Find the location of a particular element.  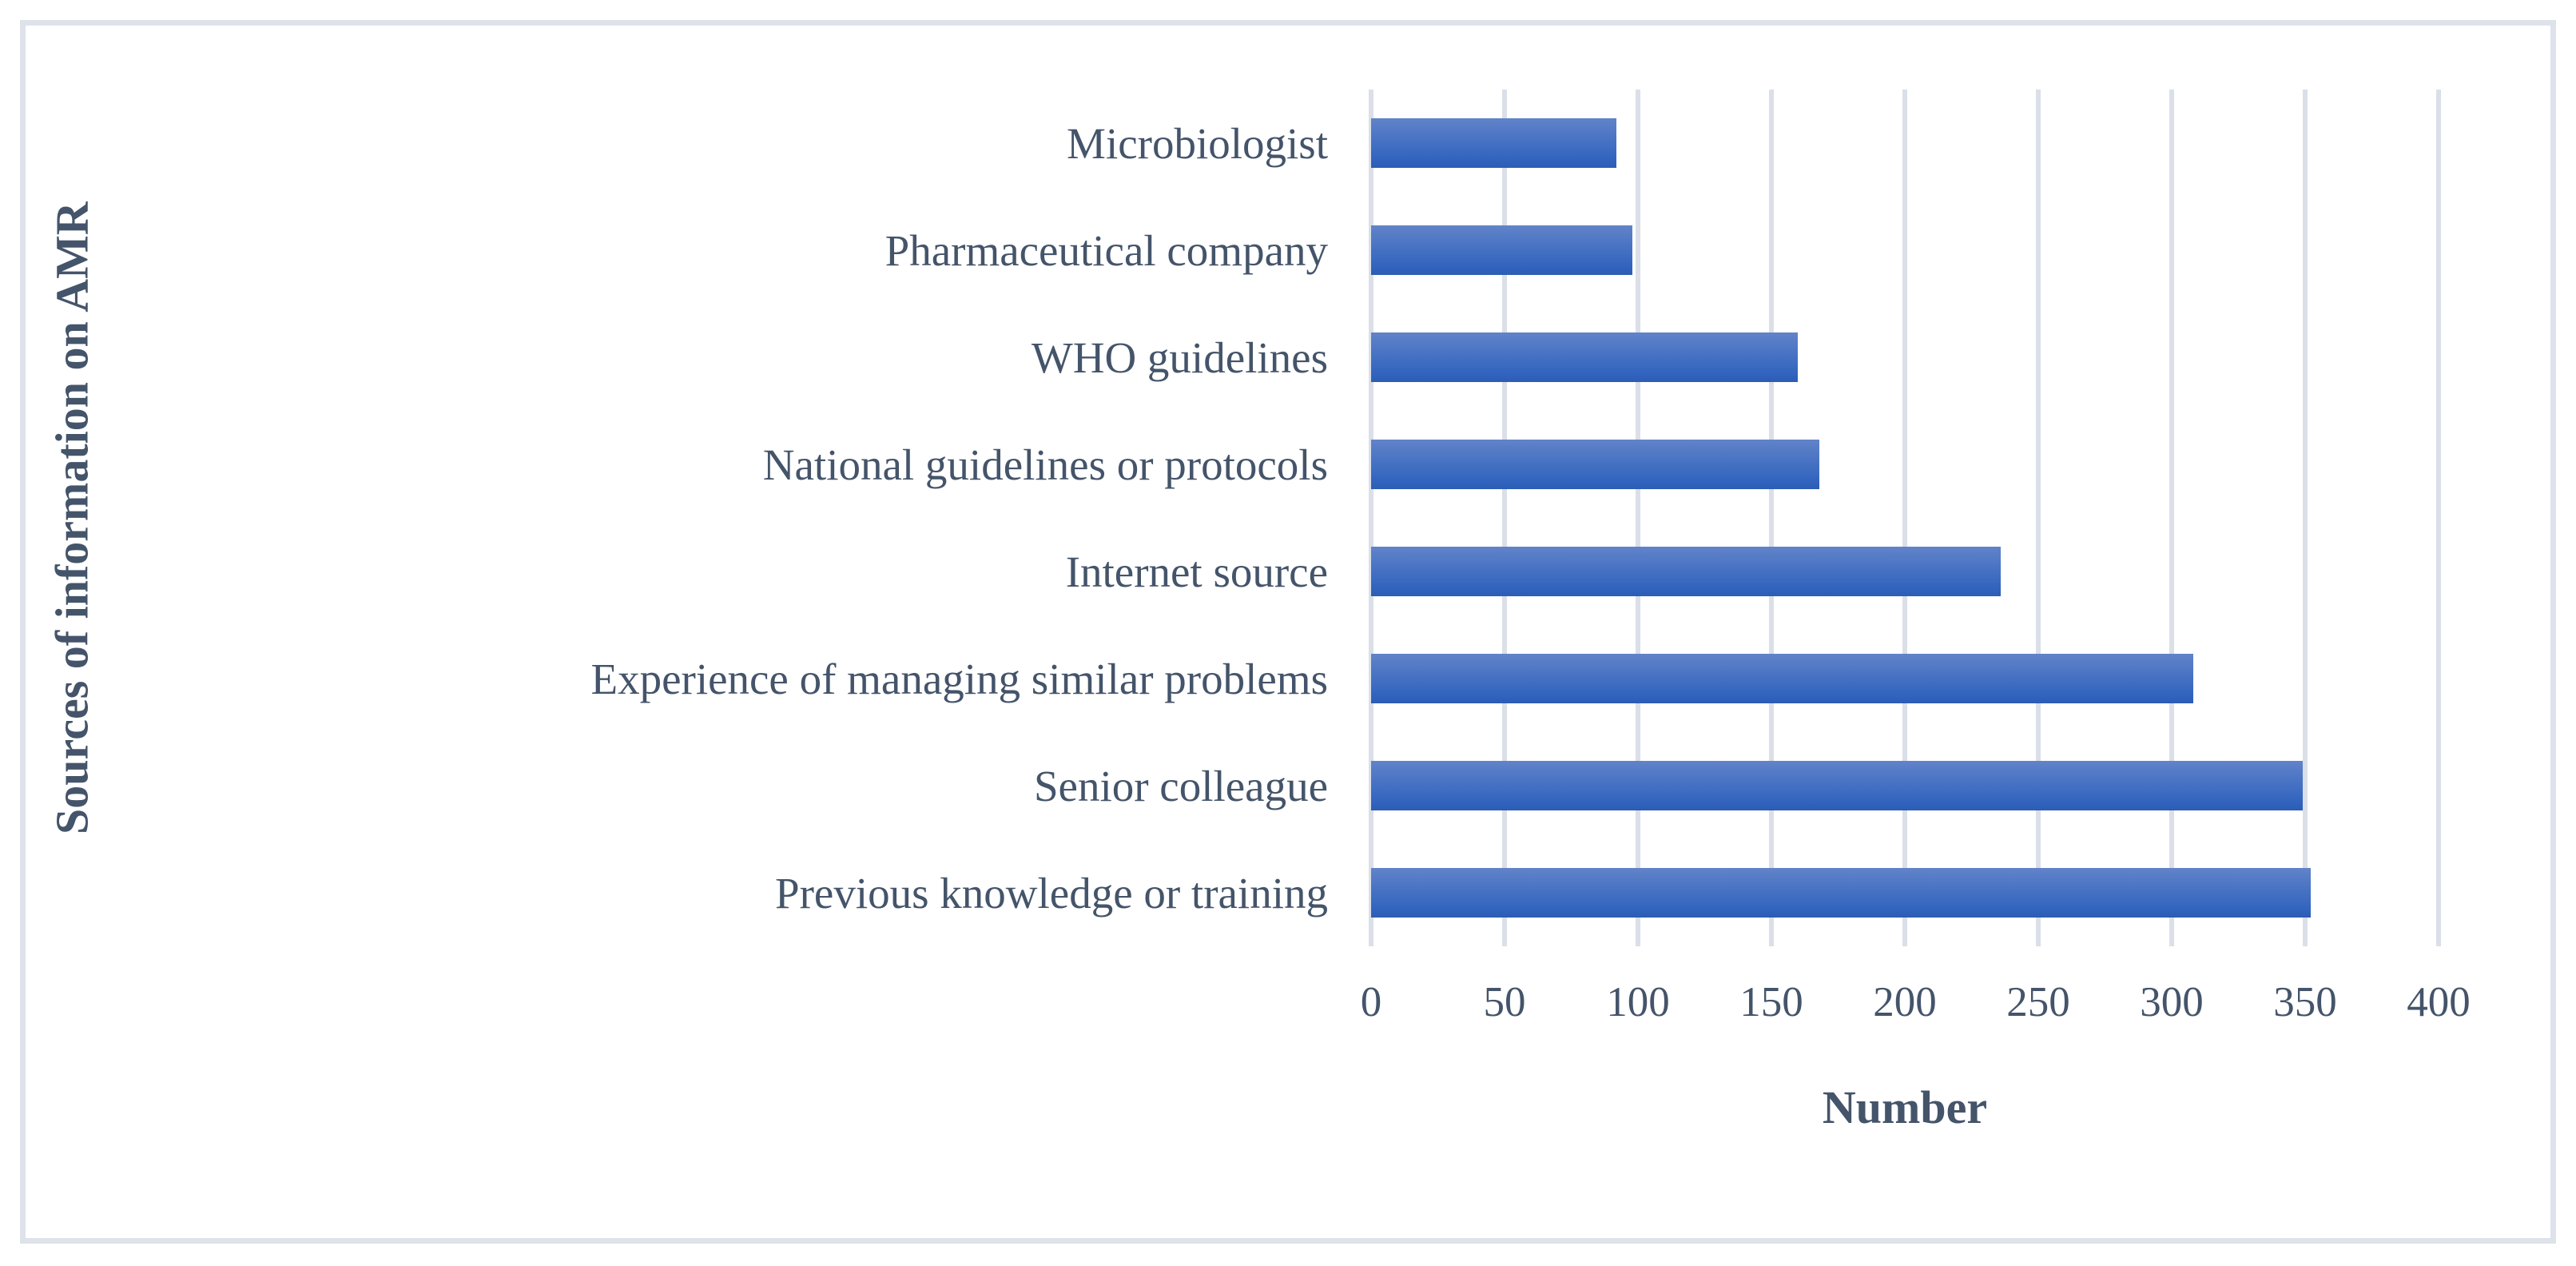

x-tick-label-400: 400 is located at coordinates (2439, 1002).